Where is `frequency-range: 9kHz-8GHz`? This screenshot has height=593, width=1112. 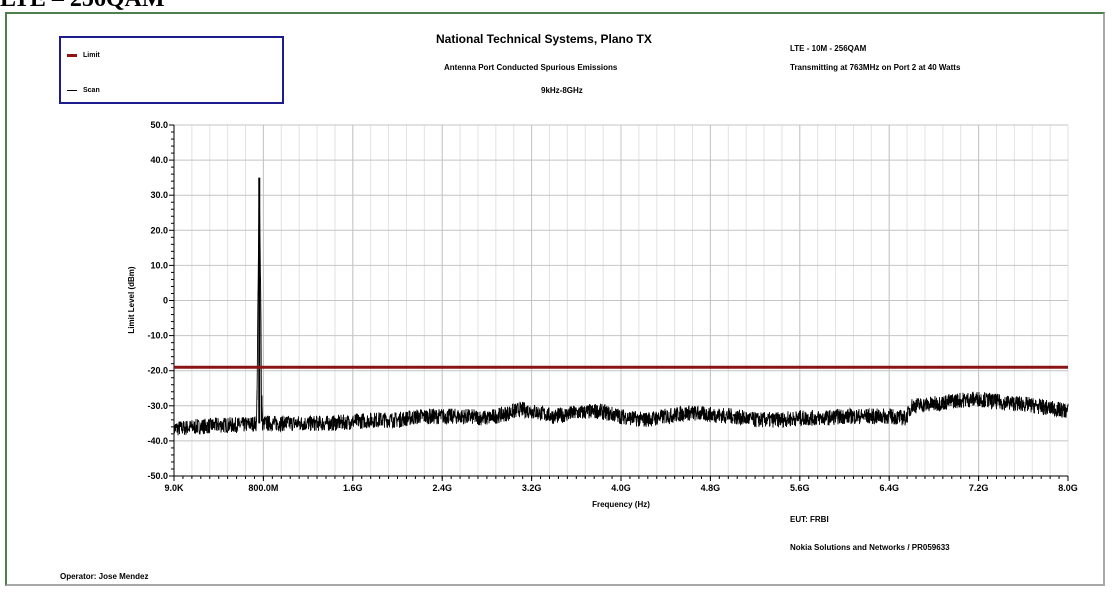
frequency-range: 9kHz-8GHz is located at coordinates (562, 90).